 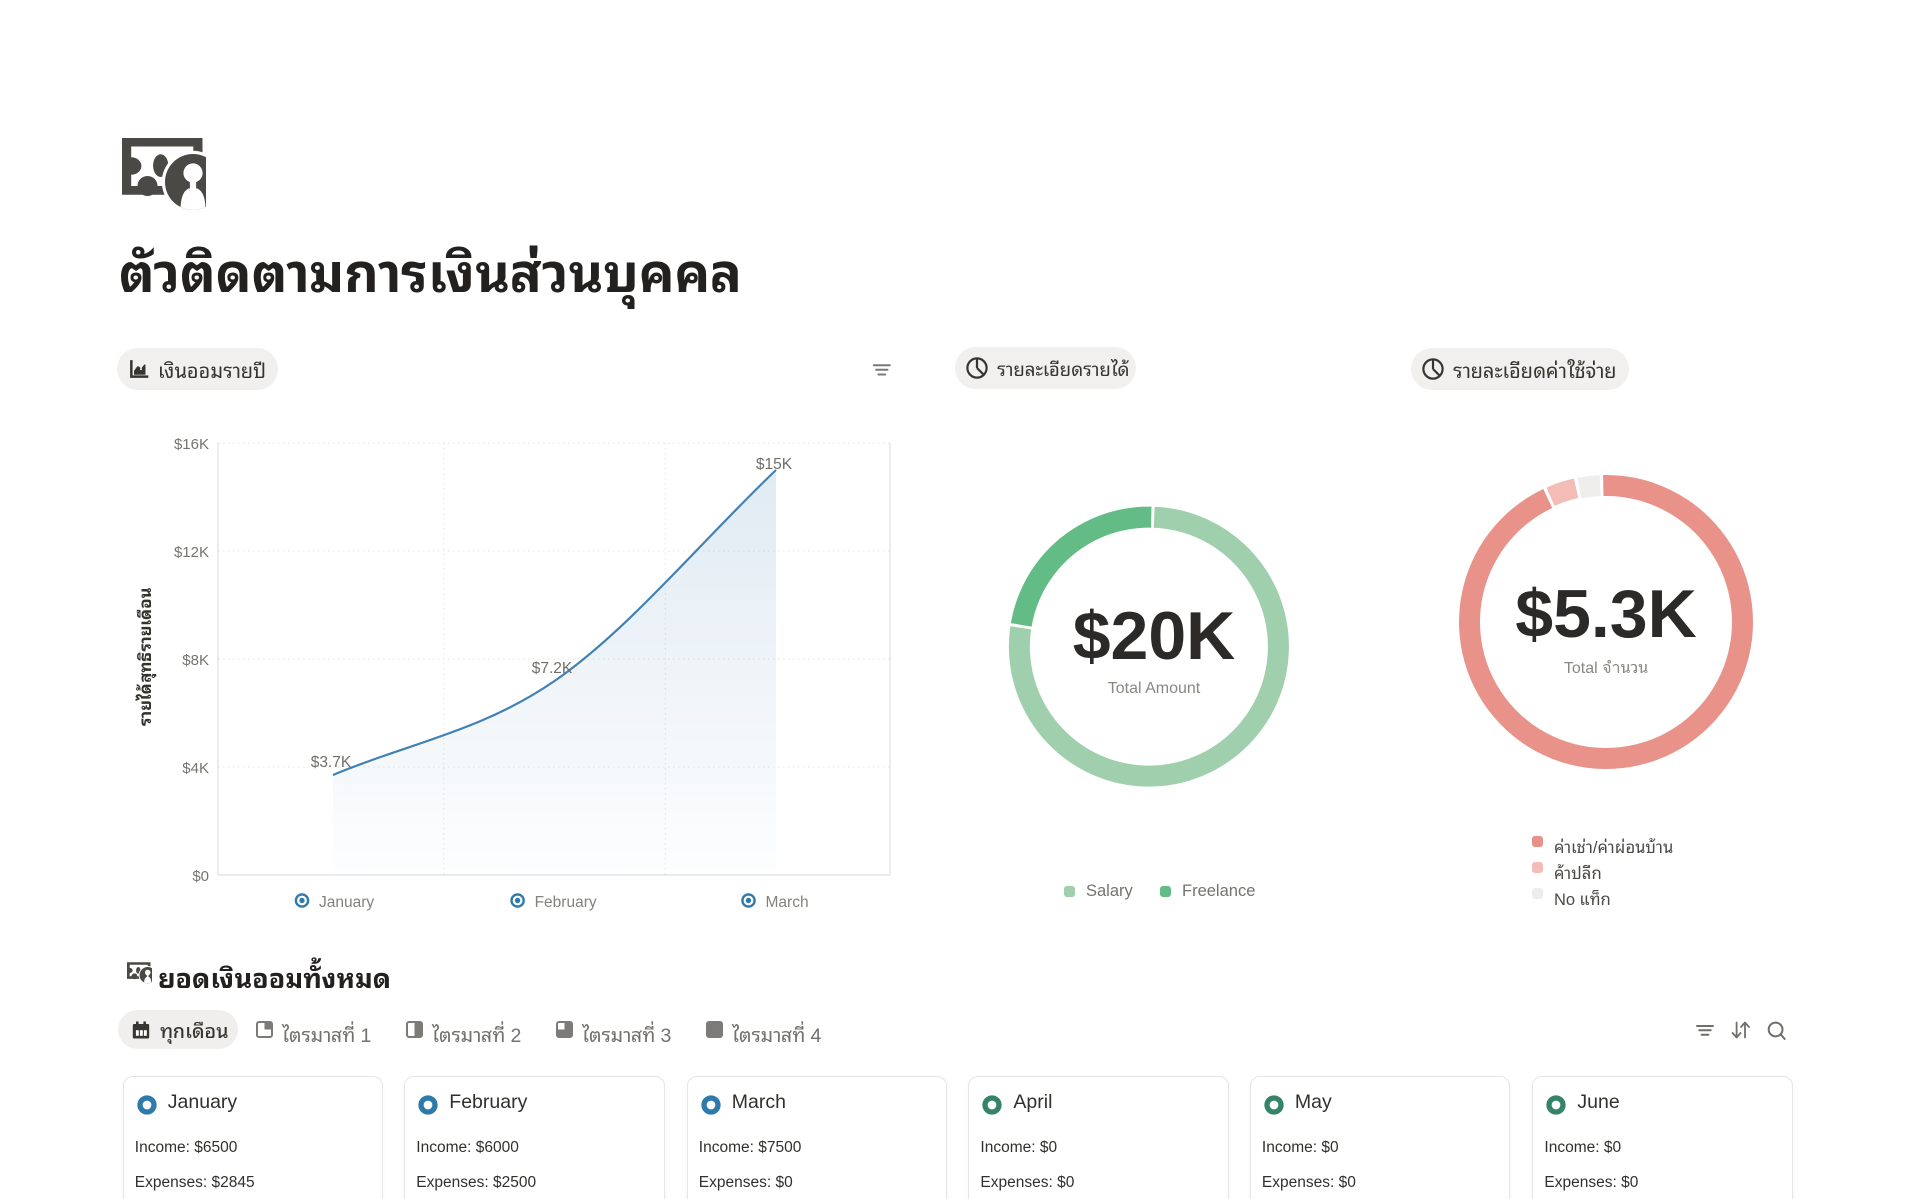 What do you see at coordinates (566, 902) in the screenshot?
I see `svg-text: February` at bounding box center [566, 902].